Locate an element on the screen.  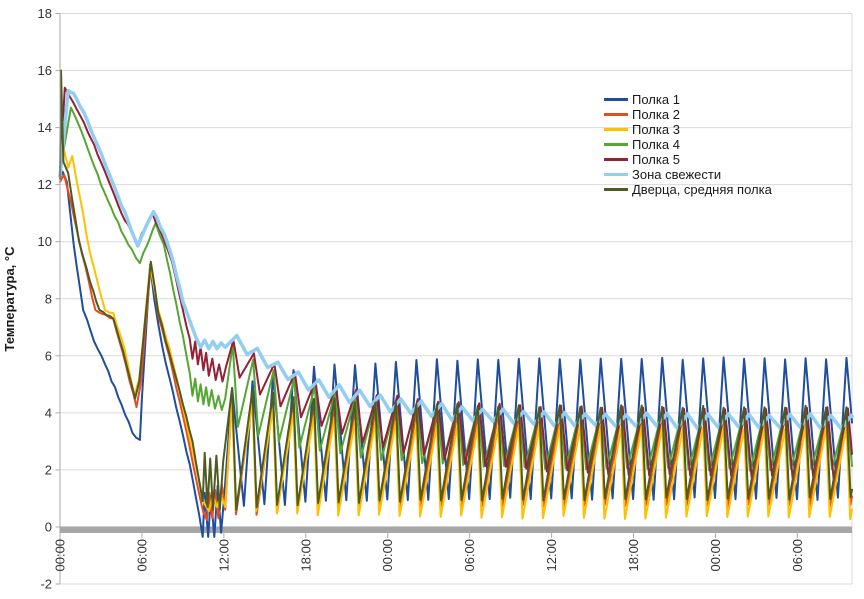
y-tick-label: 2 is located at coordinates (48, 469).